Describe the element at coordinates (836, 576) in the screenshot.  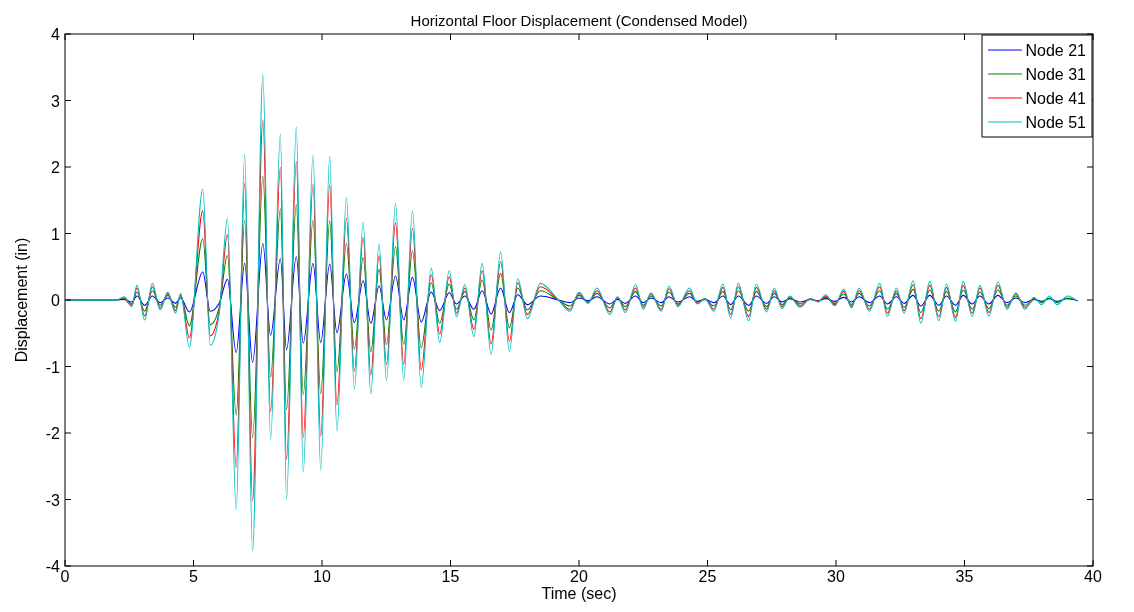
I see `x-tick-label: 30` at that location.